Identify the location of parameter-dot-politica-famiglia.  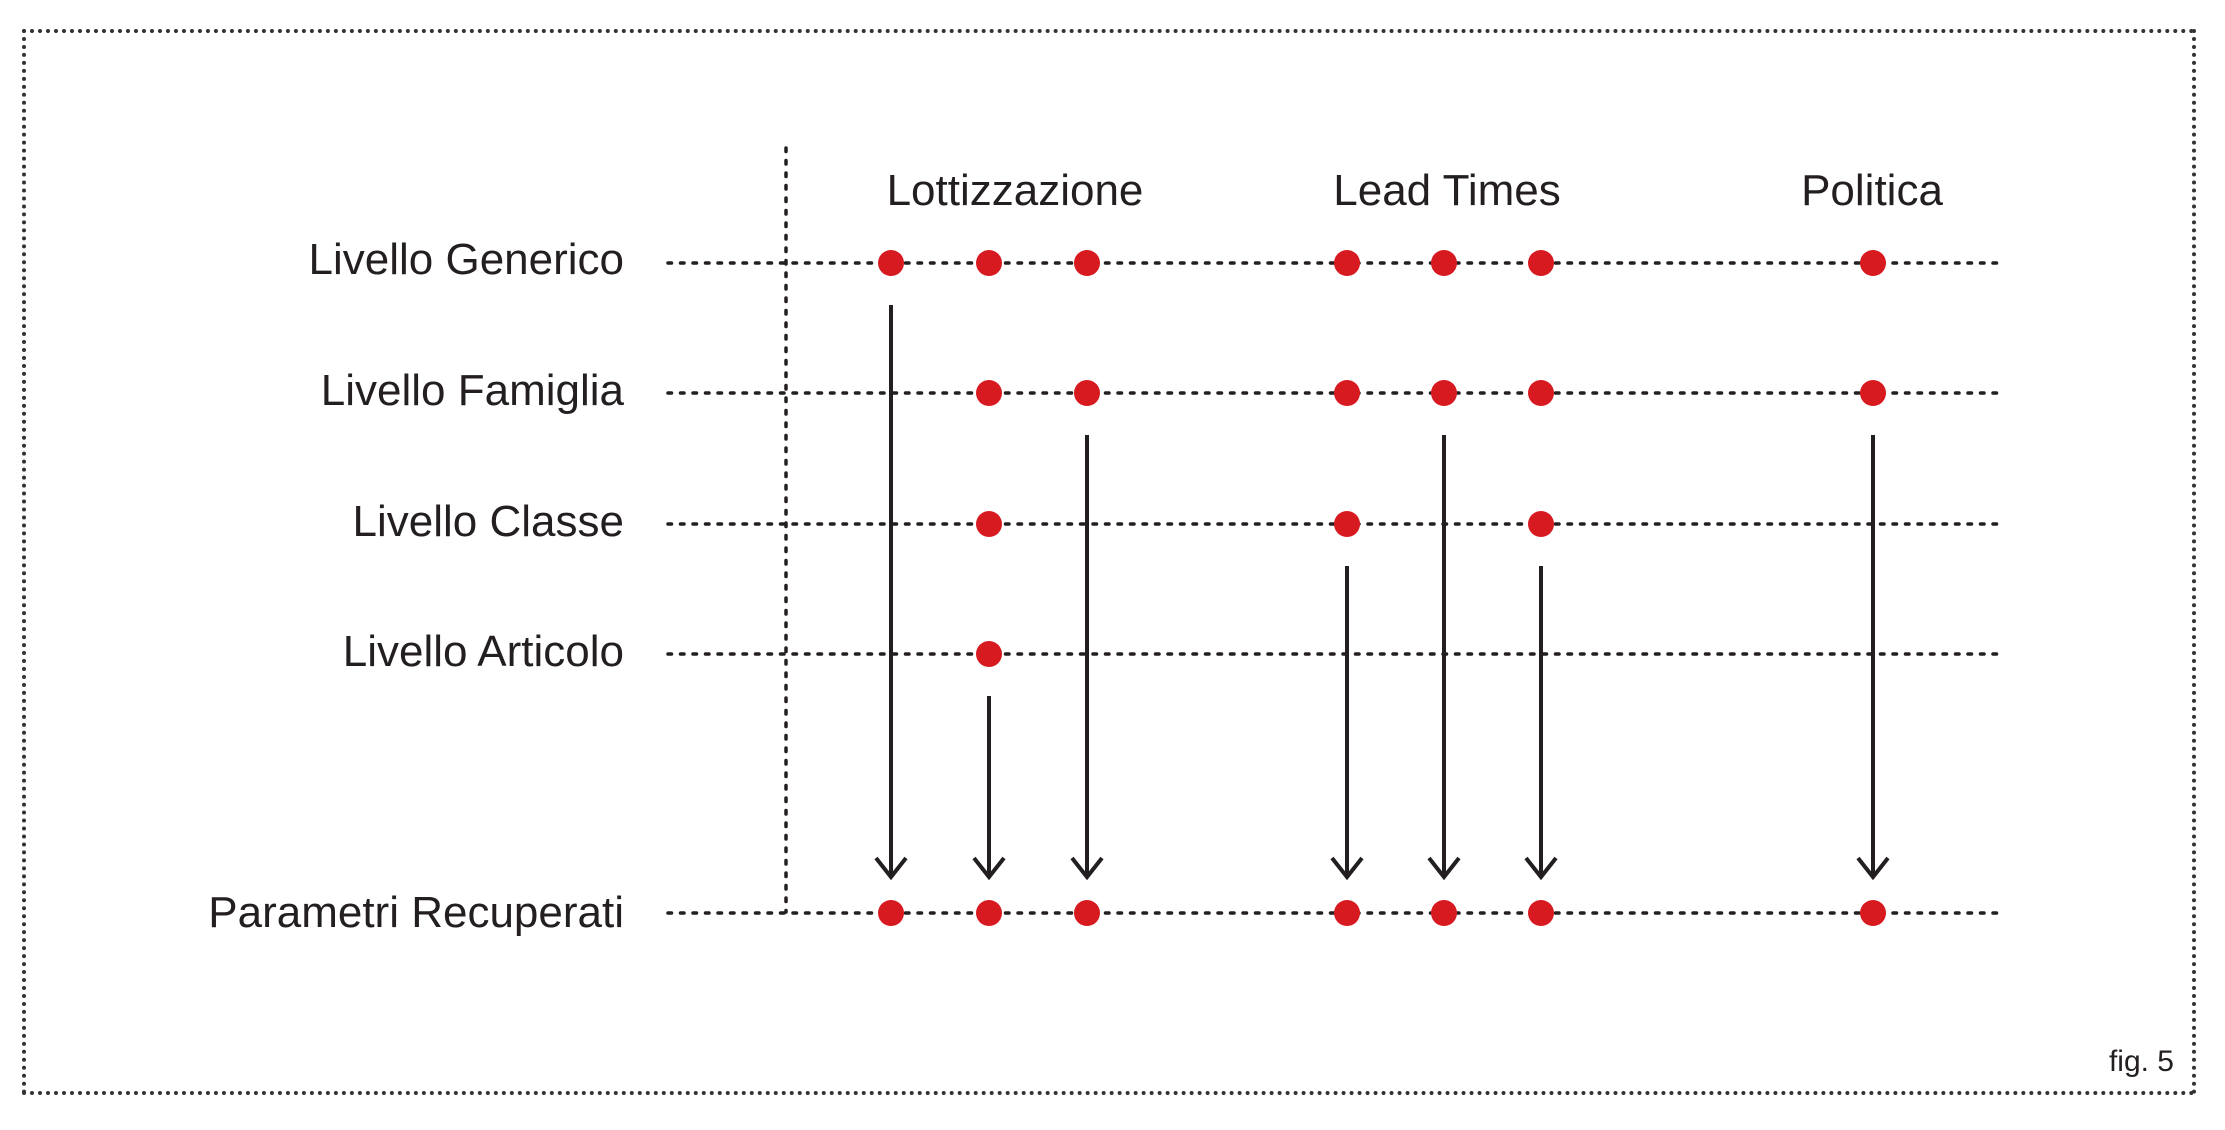
(1873, 393).